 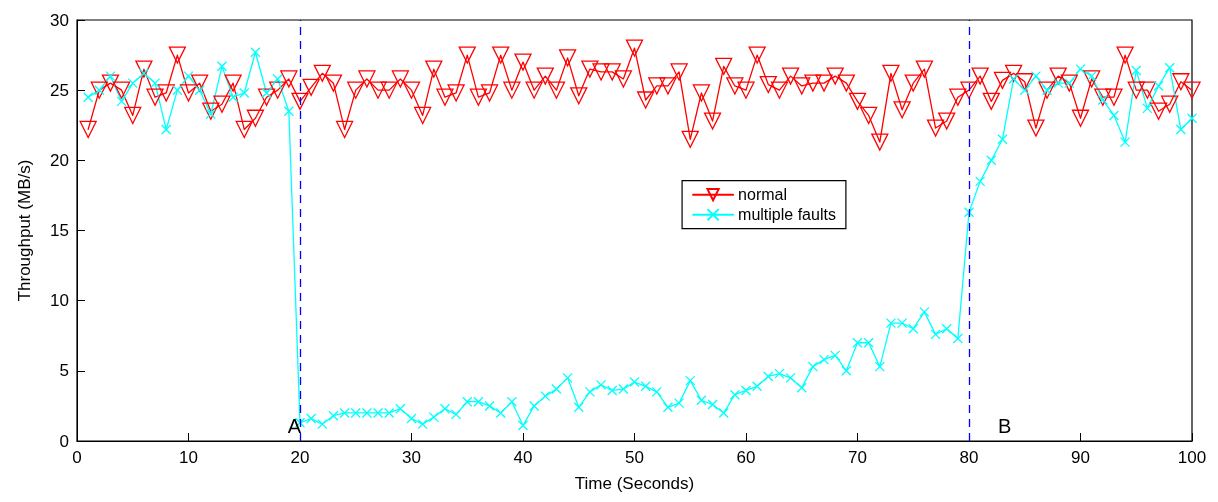 What do you see at coordinates (59, 301) in the screenshot?
I see `y-tick-label: 10` at bounding box center [59, 301].